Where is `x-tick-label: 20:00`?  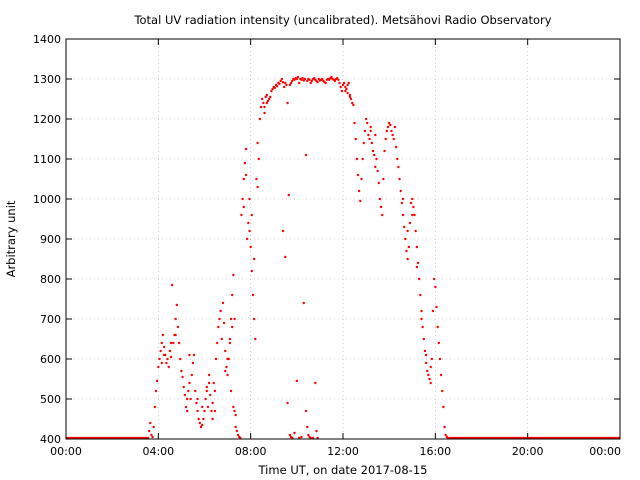 x-tick-label: 20:00 is located at coordinates (528, 451).